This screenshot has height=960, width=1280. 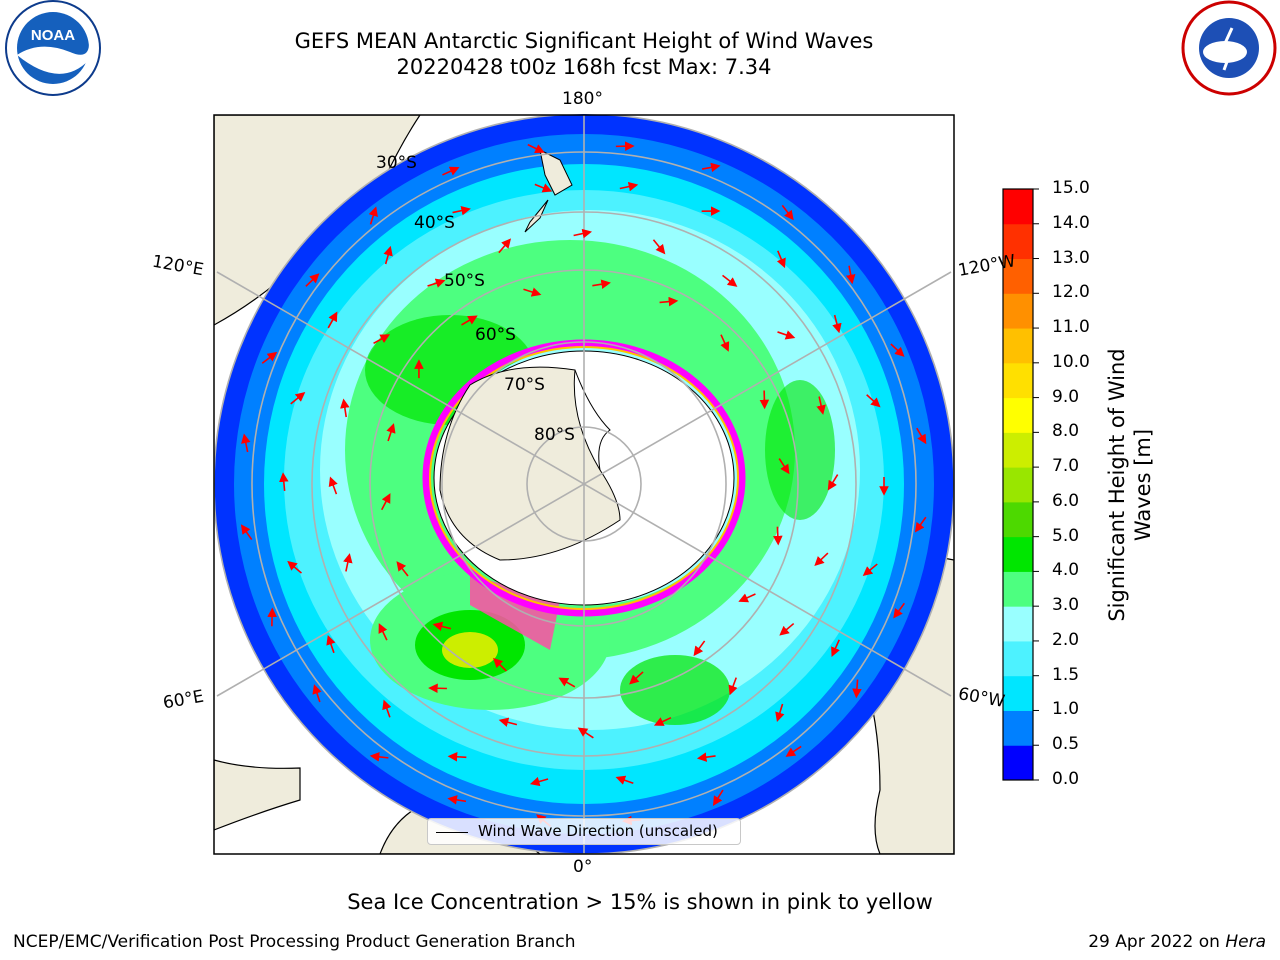 What do you see at coordinates (1066, 535) in the screenshot?
I see `colorbar-tick-label: 5.0` at bounding box center [1066, 535].